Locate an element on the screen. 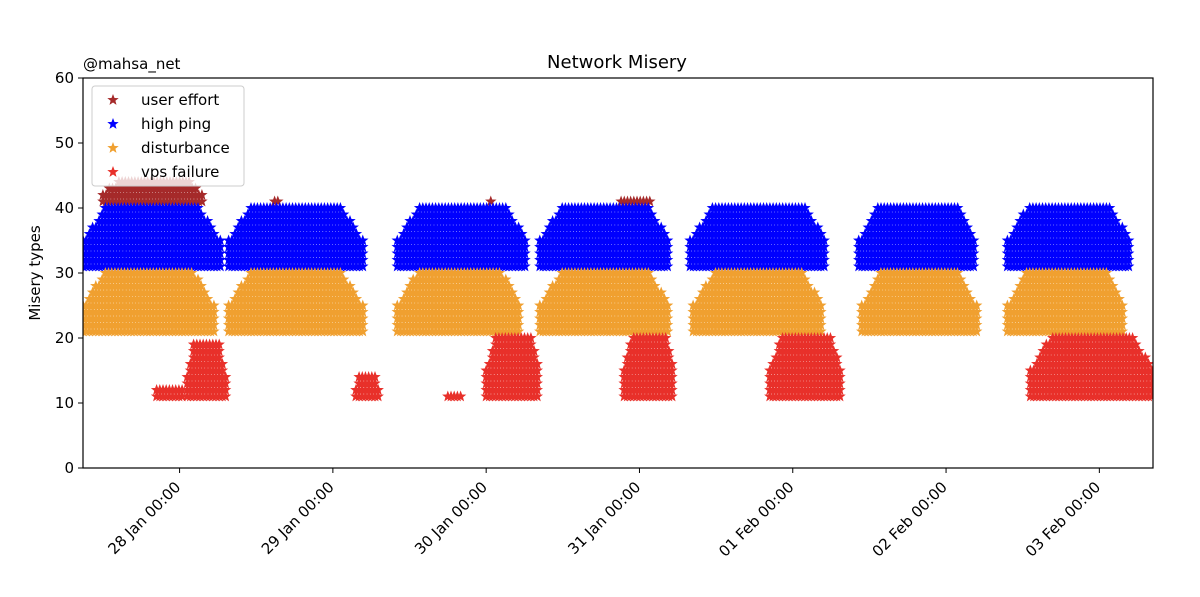 This screenshot has width=1200, height=597. series-disturbance is located at coordinates (605, 302).